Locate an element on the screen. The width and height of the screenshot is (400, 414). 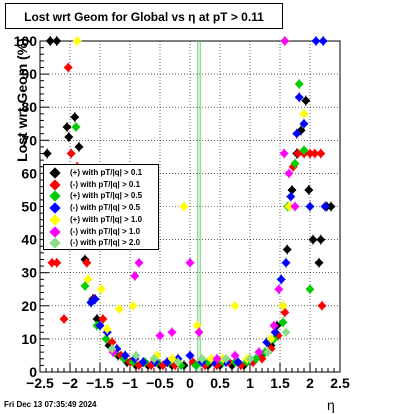
legend-label: (+) with pT/|q| > 0.5 is located at coordinates (106, 196).